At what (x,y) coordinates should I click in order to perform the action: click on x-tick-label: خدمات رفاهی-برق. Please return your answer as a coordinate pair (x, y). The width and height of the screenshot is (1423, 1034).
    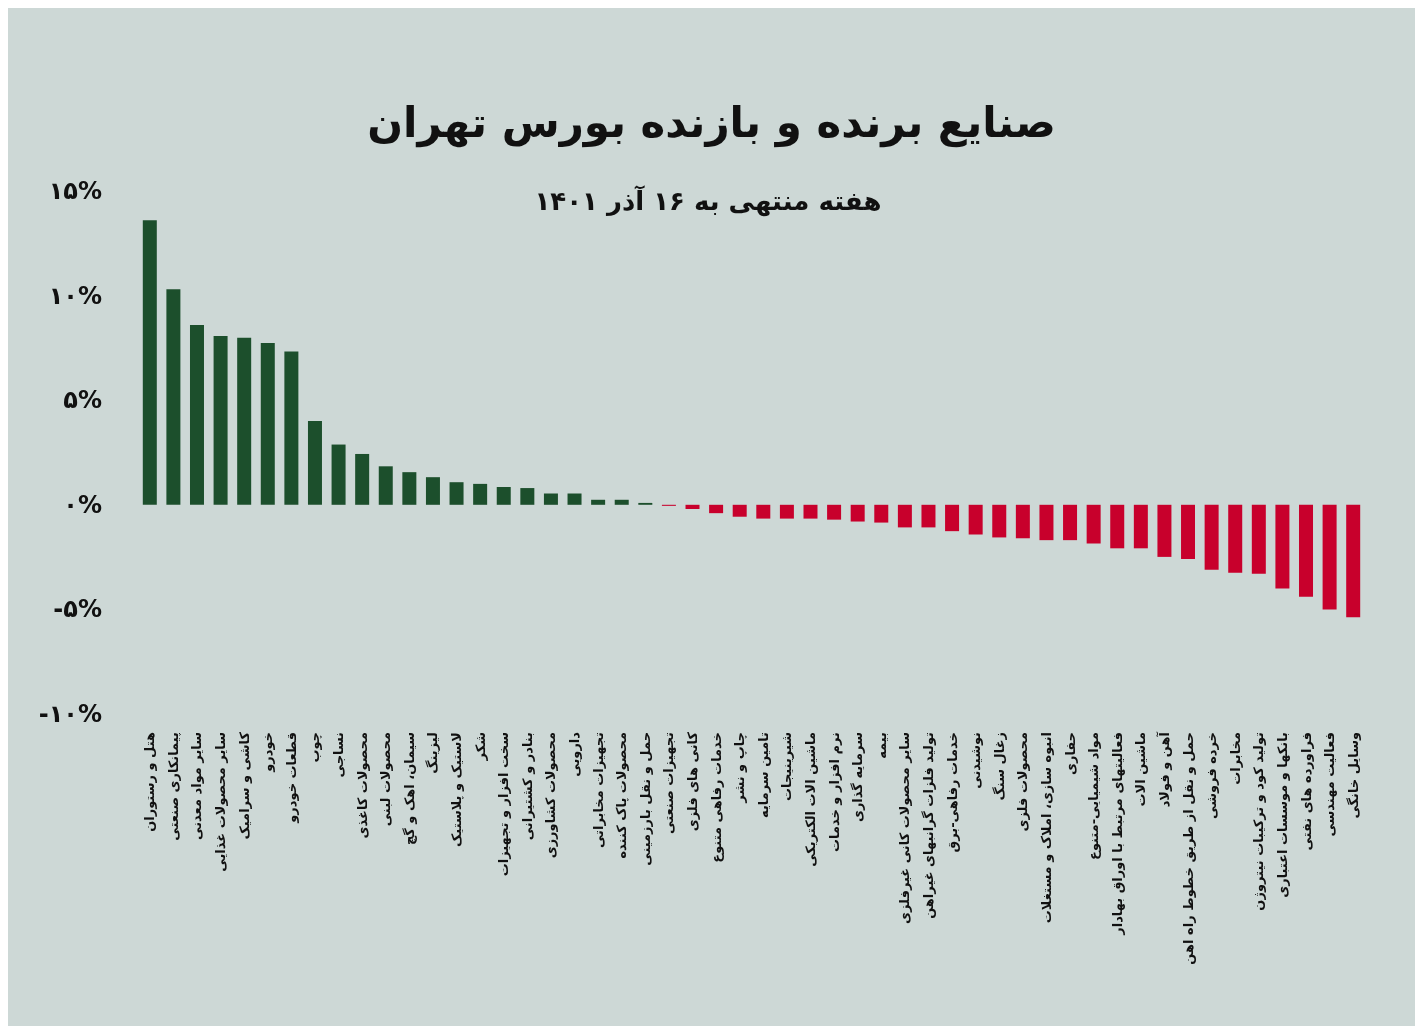
    Looking at the image, I should click on (952, 792).